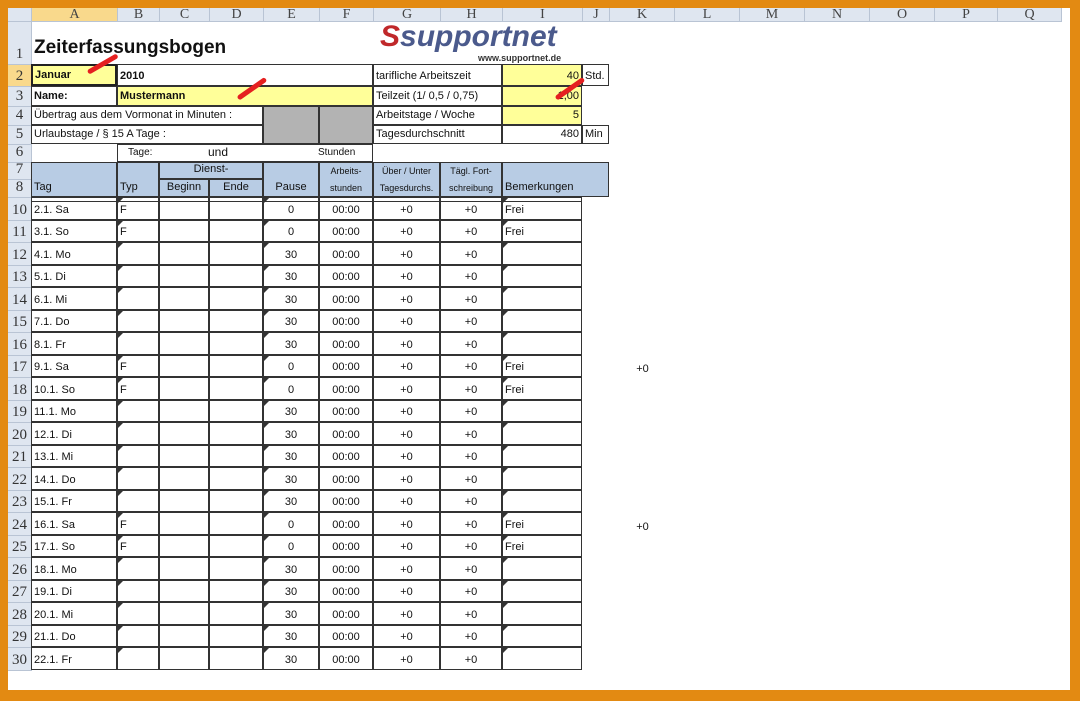 The height and width of the screenshot is (701, 1080). What do you see at coordinates (966, 15) in the screenshot?
I see `column-header-P: P` at bounding box center [966, 15].